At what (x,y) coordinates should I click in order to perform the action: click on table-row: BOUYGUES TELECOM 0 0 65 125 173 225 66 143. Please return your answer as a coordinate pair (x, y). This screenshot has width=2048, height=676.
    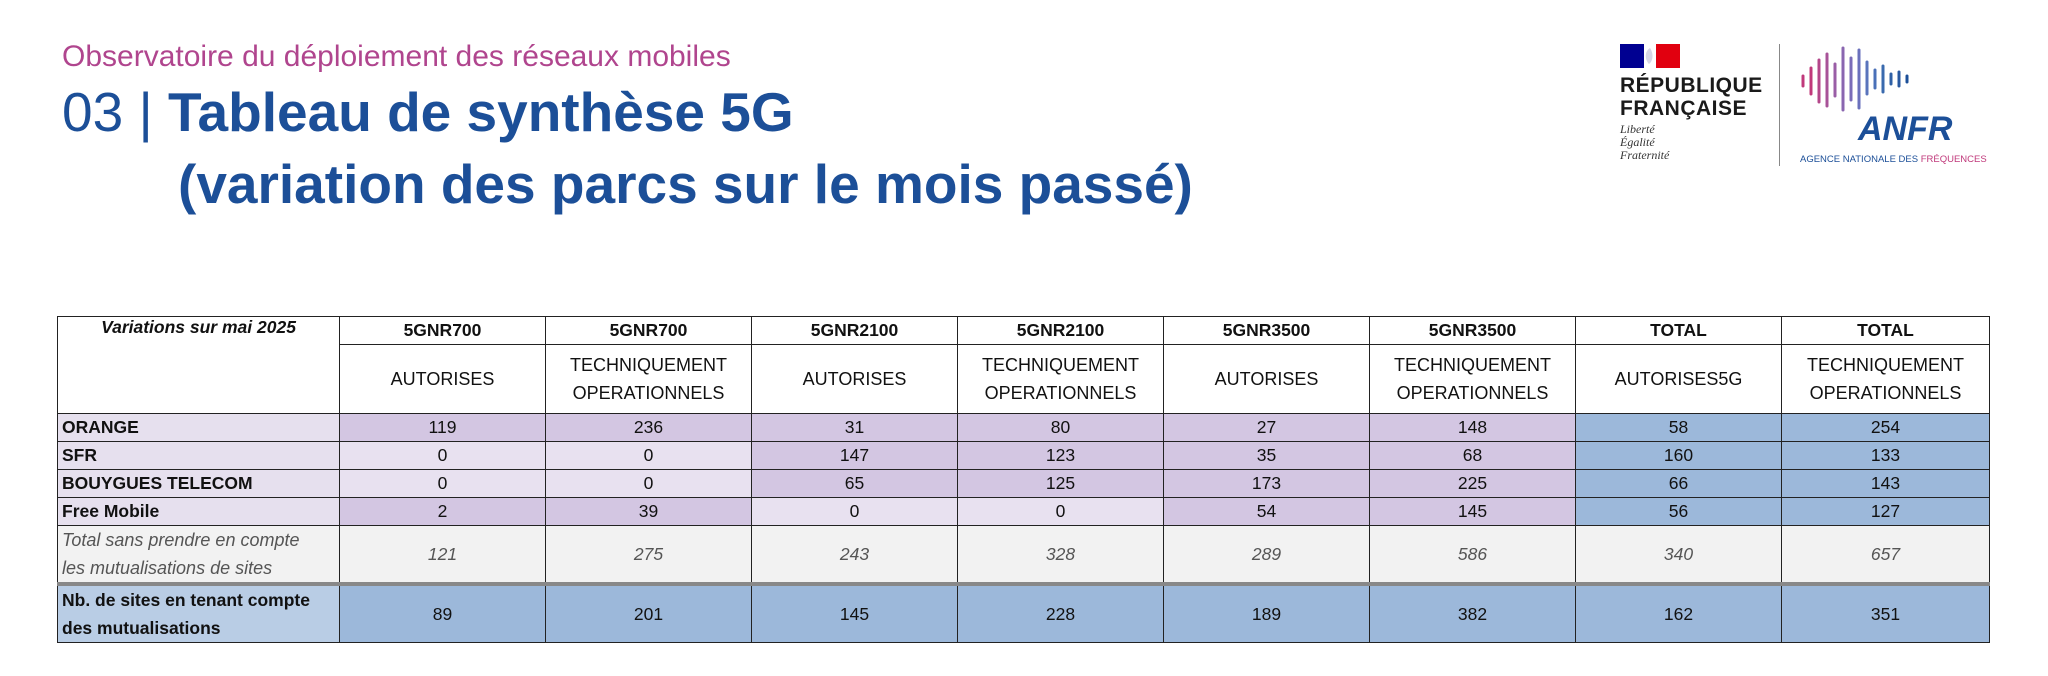
    Looking at the image, I should click on (1023, 483).